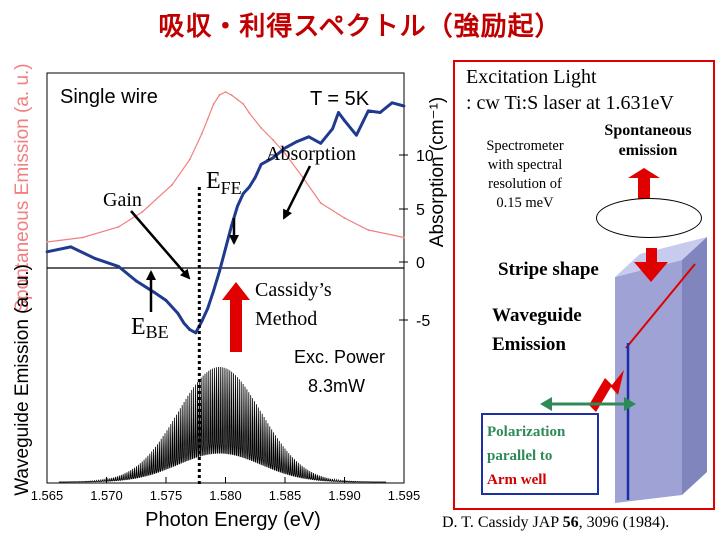  Describe the element at coordinates (437, 172) in the screenshot. I see `y-axis-title-absorption: Absorption (cm⁻¹)` at that location.